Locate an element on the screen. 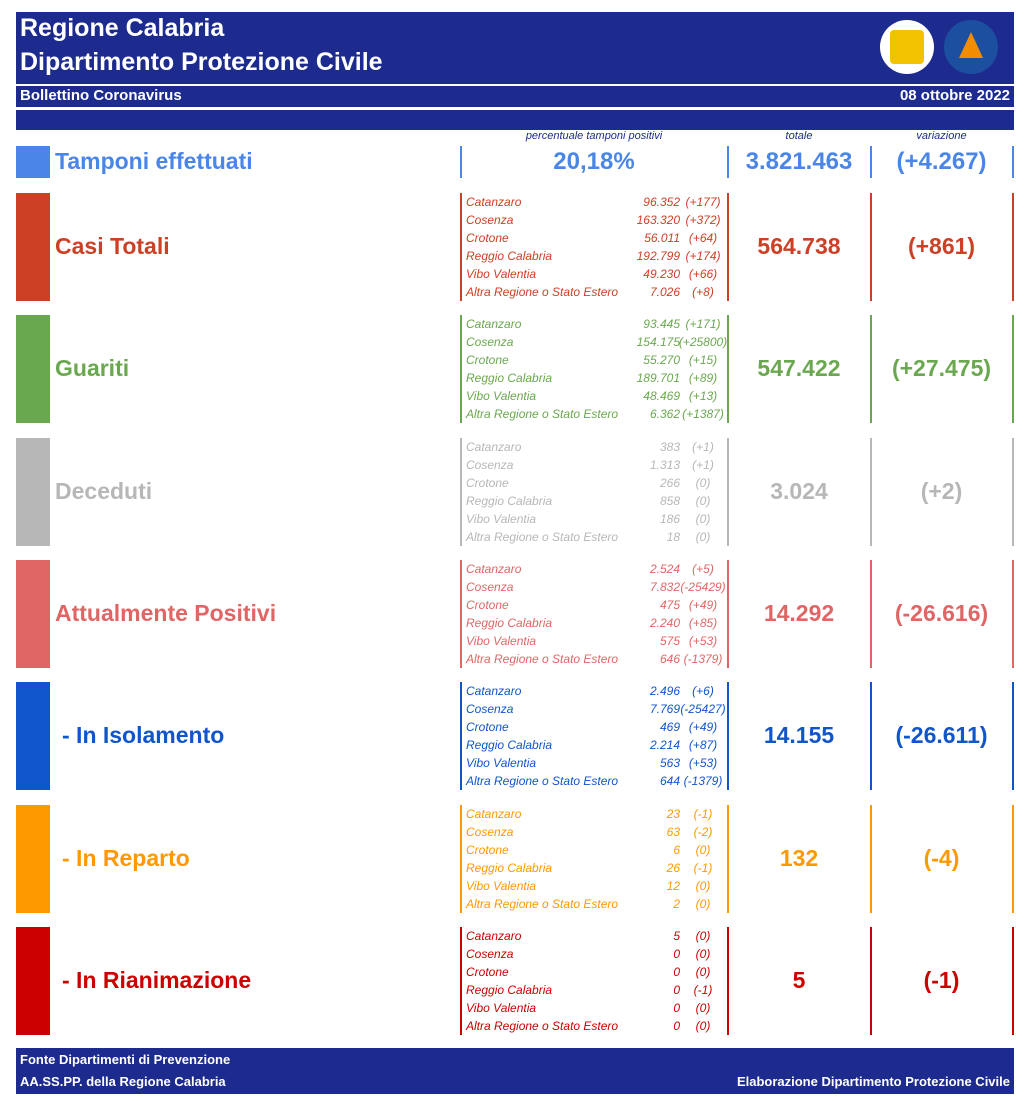  region-variation: (+25800) is located at coordinates (703, 342).